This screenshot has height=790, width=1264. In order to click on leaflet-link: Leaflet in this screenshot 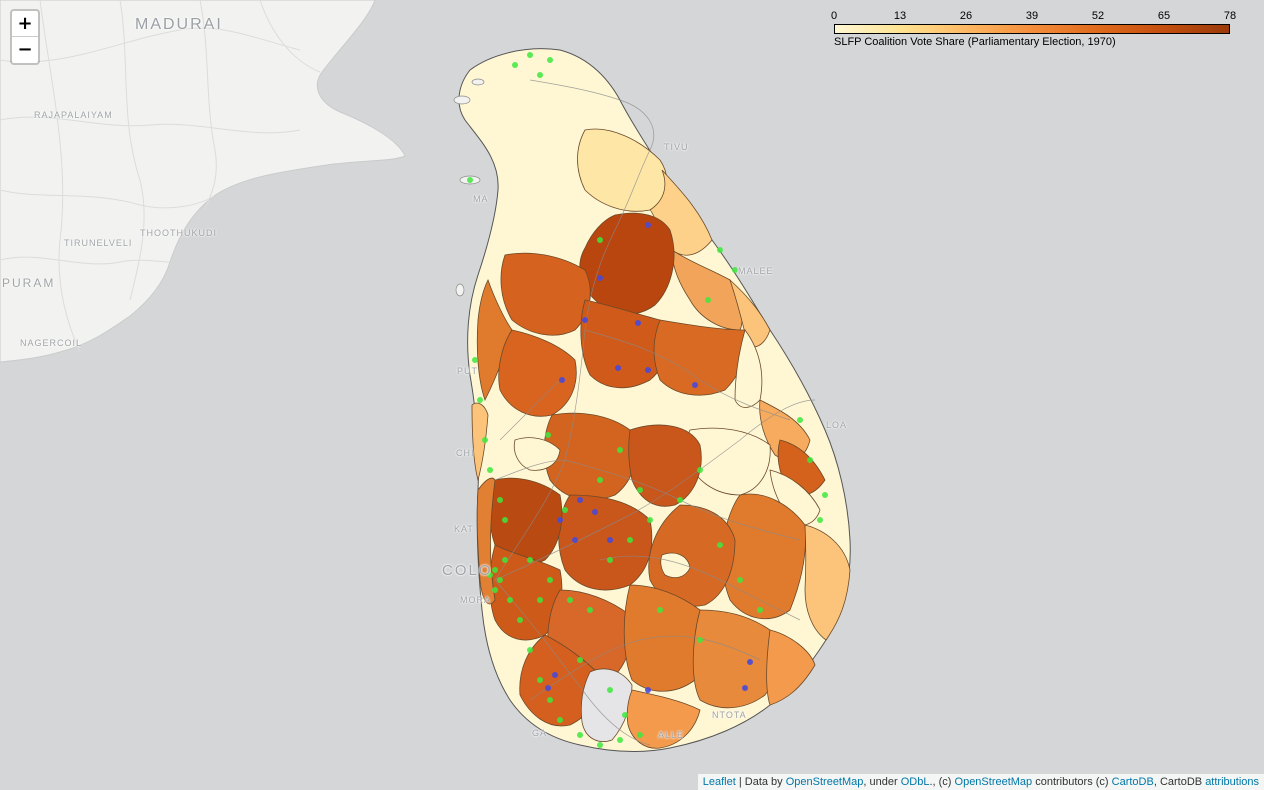, I will do `click(719, 782)`.